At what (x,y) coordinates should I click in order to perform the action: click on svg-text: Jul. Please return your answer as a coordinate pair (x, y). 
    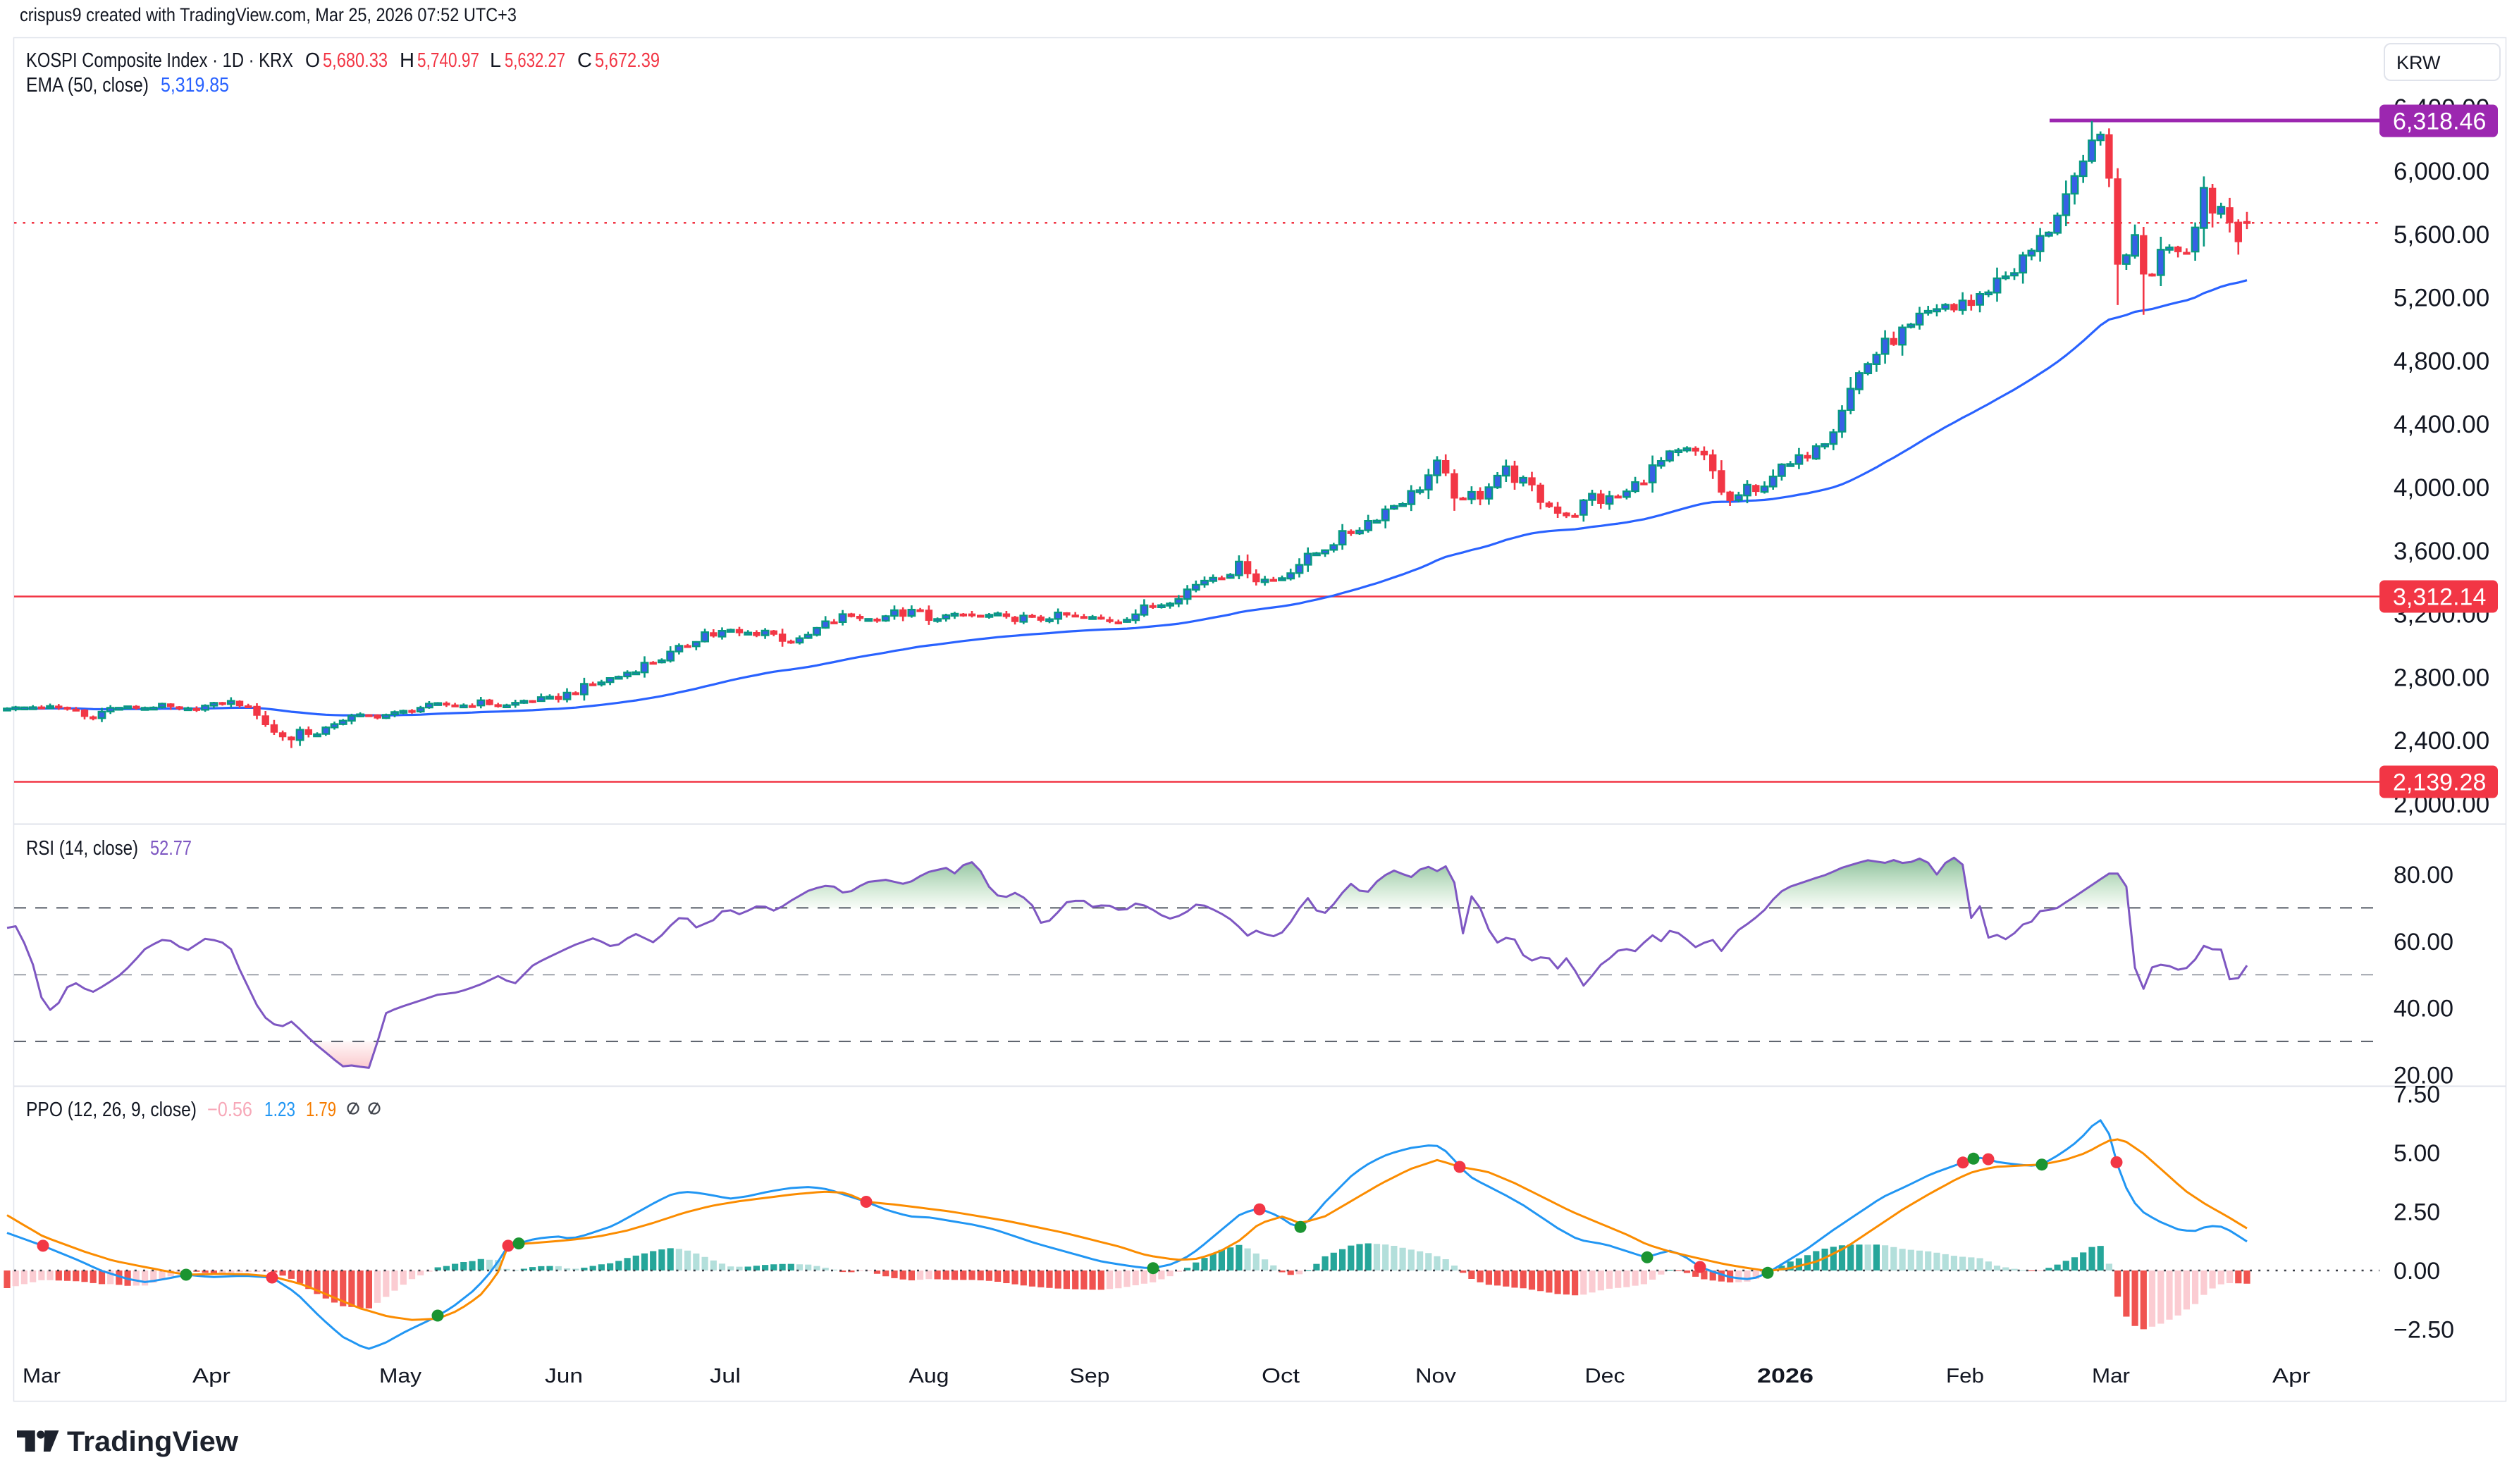
    Looking at the image, I should click on (725, 1376).